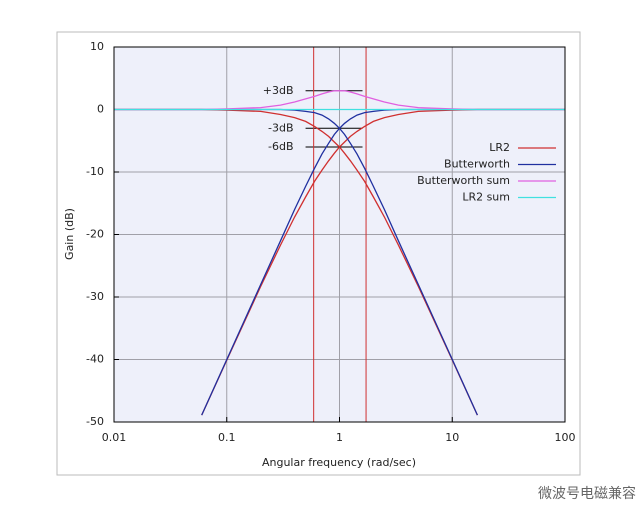 Image resolution: width=640 pixels, height=520 pixels. What do you see at coordinates (95, 171) in the screenshot?
I see `y-tick-label: -10` at bounding box center [95, 171].